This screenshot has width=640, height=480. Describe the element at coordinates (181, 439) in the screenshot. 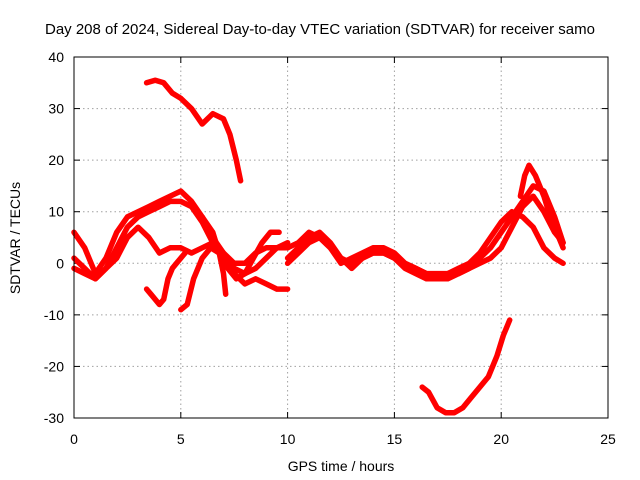

I see `x-tick-label: 5` at that location.